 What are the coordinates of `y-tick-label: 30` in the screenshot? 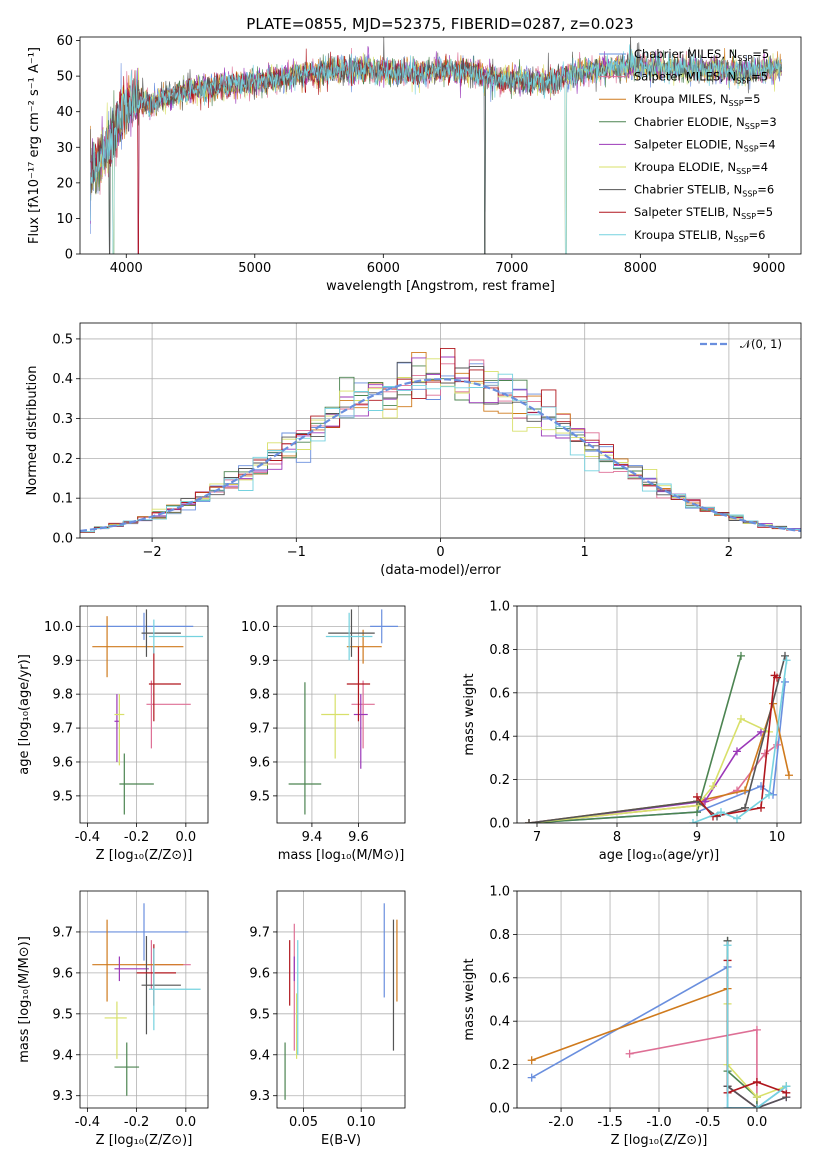 It's located at (64, 148).